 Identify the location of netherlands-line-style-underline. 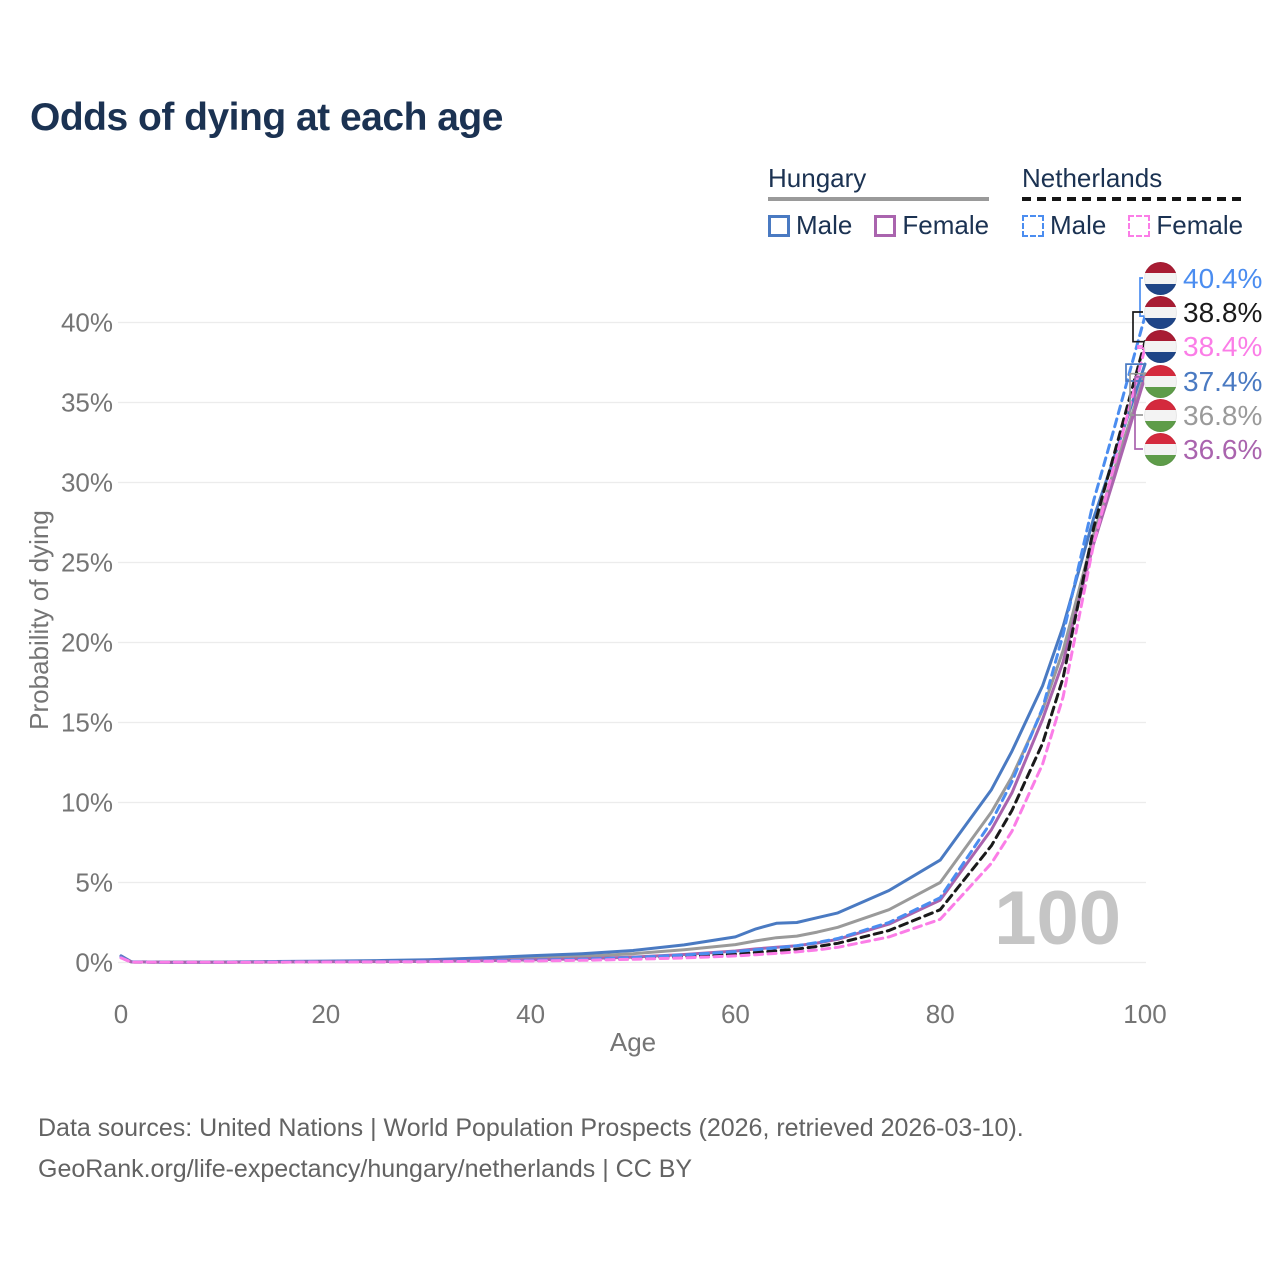
(1133, 199).